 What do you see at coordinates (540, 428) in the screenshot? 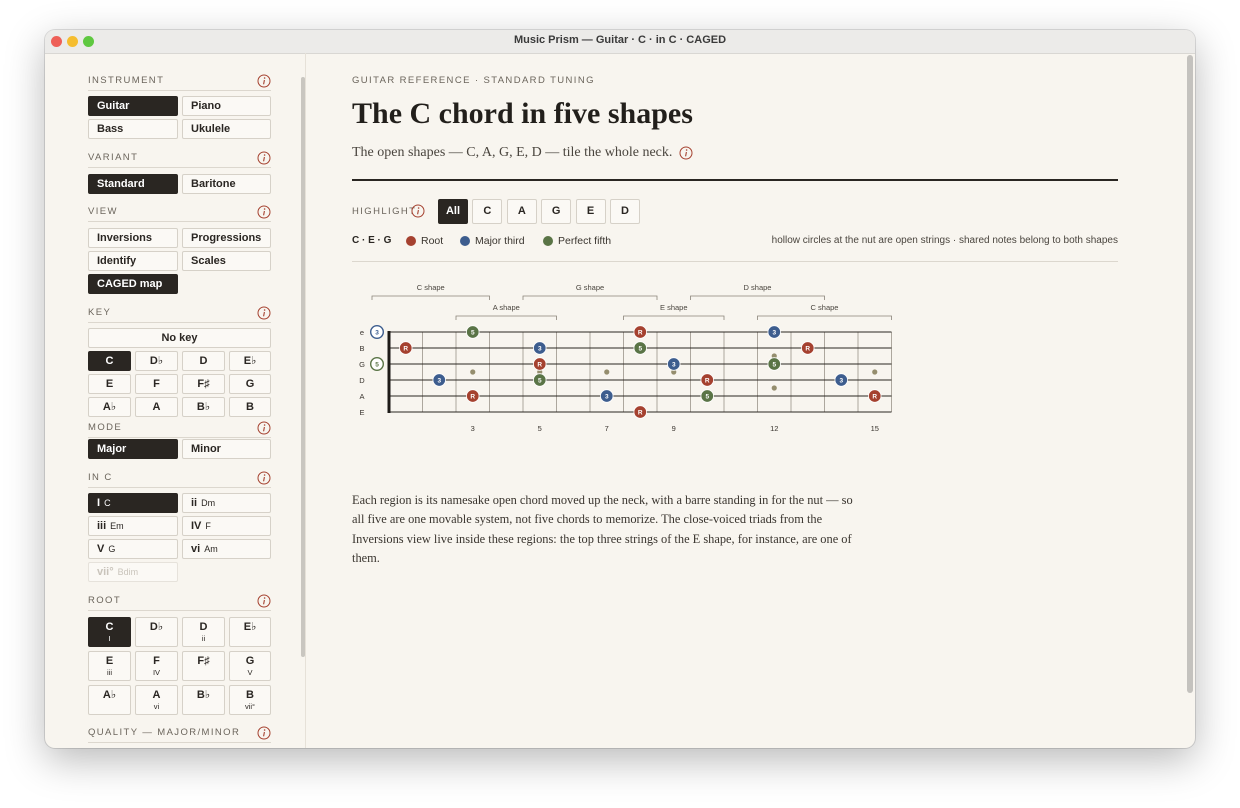
I see `fret-number: 5` at bounding box center [540, 428].